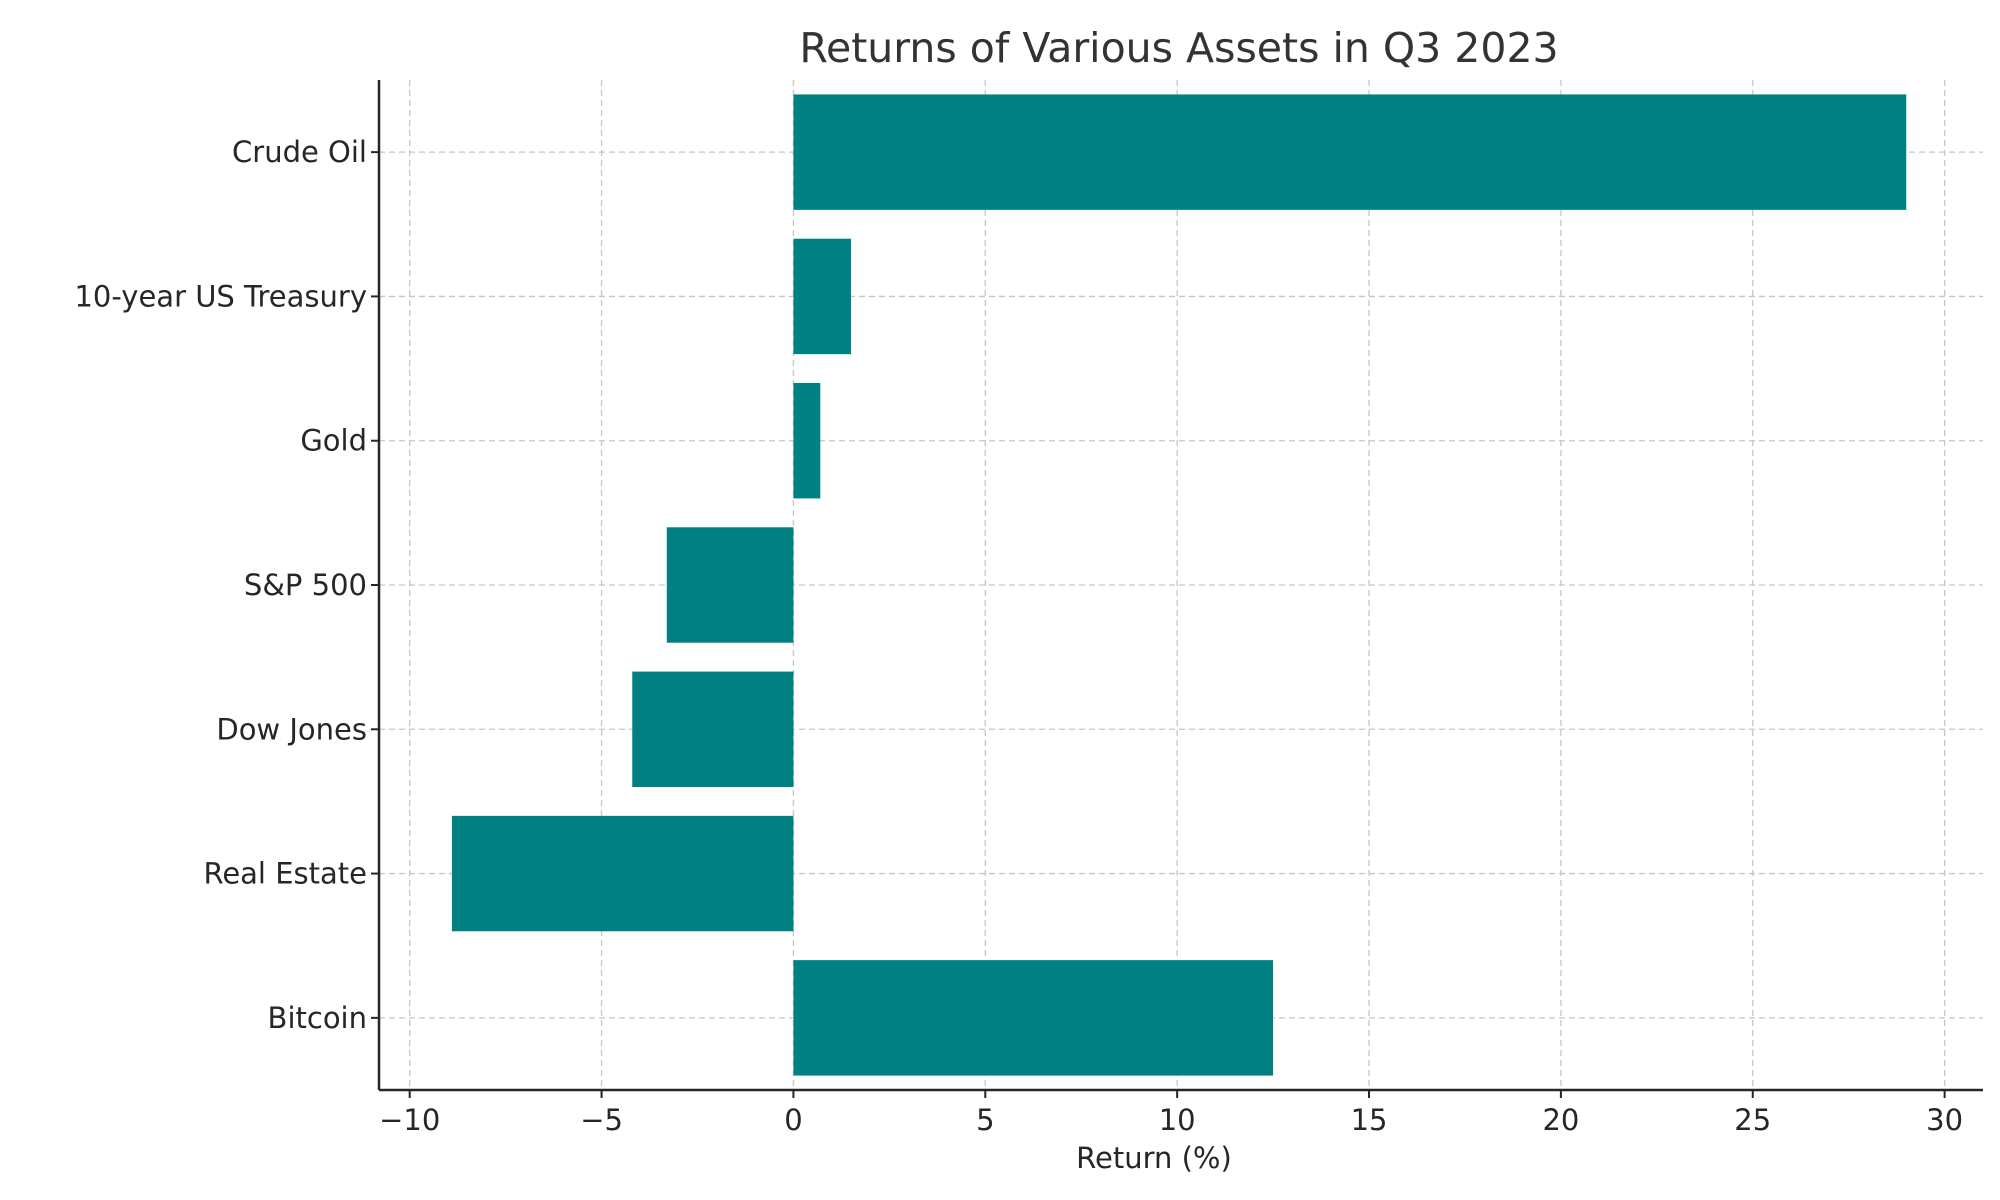  What do you see at coordinates (409, 1120) in the screenshot?
I see `x-tick-label: −10` at bounding box center [409, 1120].